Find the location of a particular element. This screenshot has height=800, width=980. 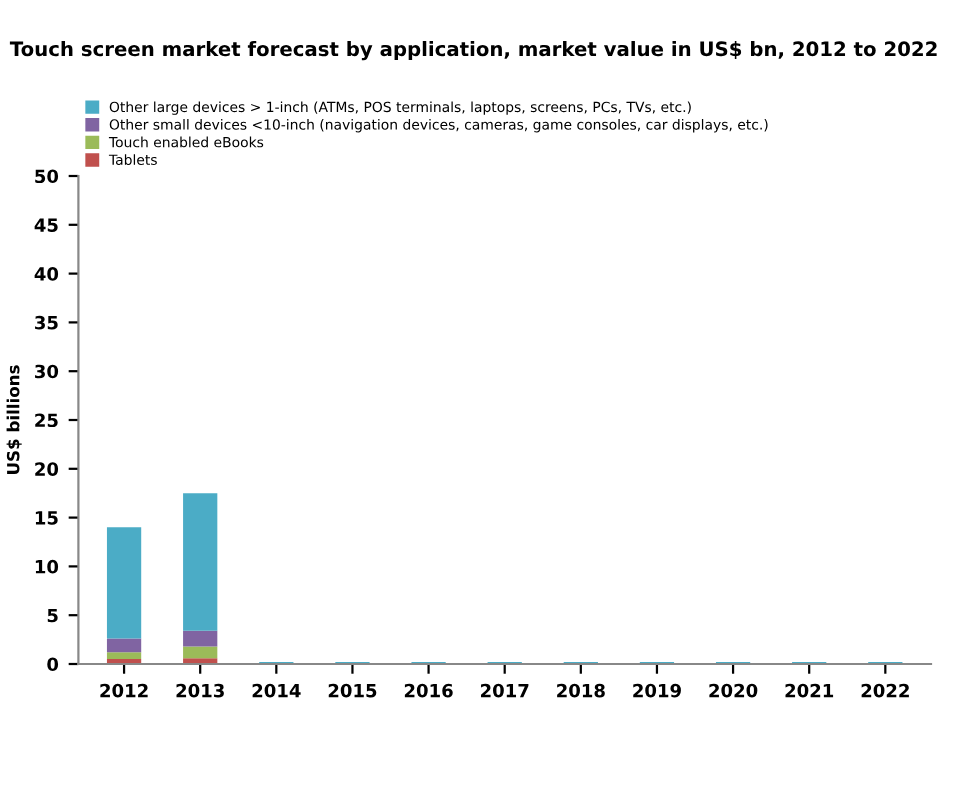

x-tick-label: 2015 is located at coordinates (352, 690).